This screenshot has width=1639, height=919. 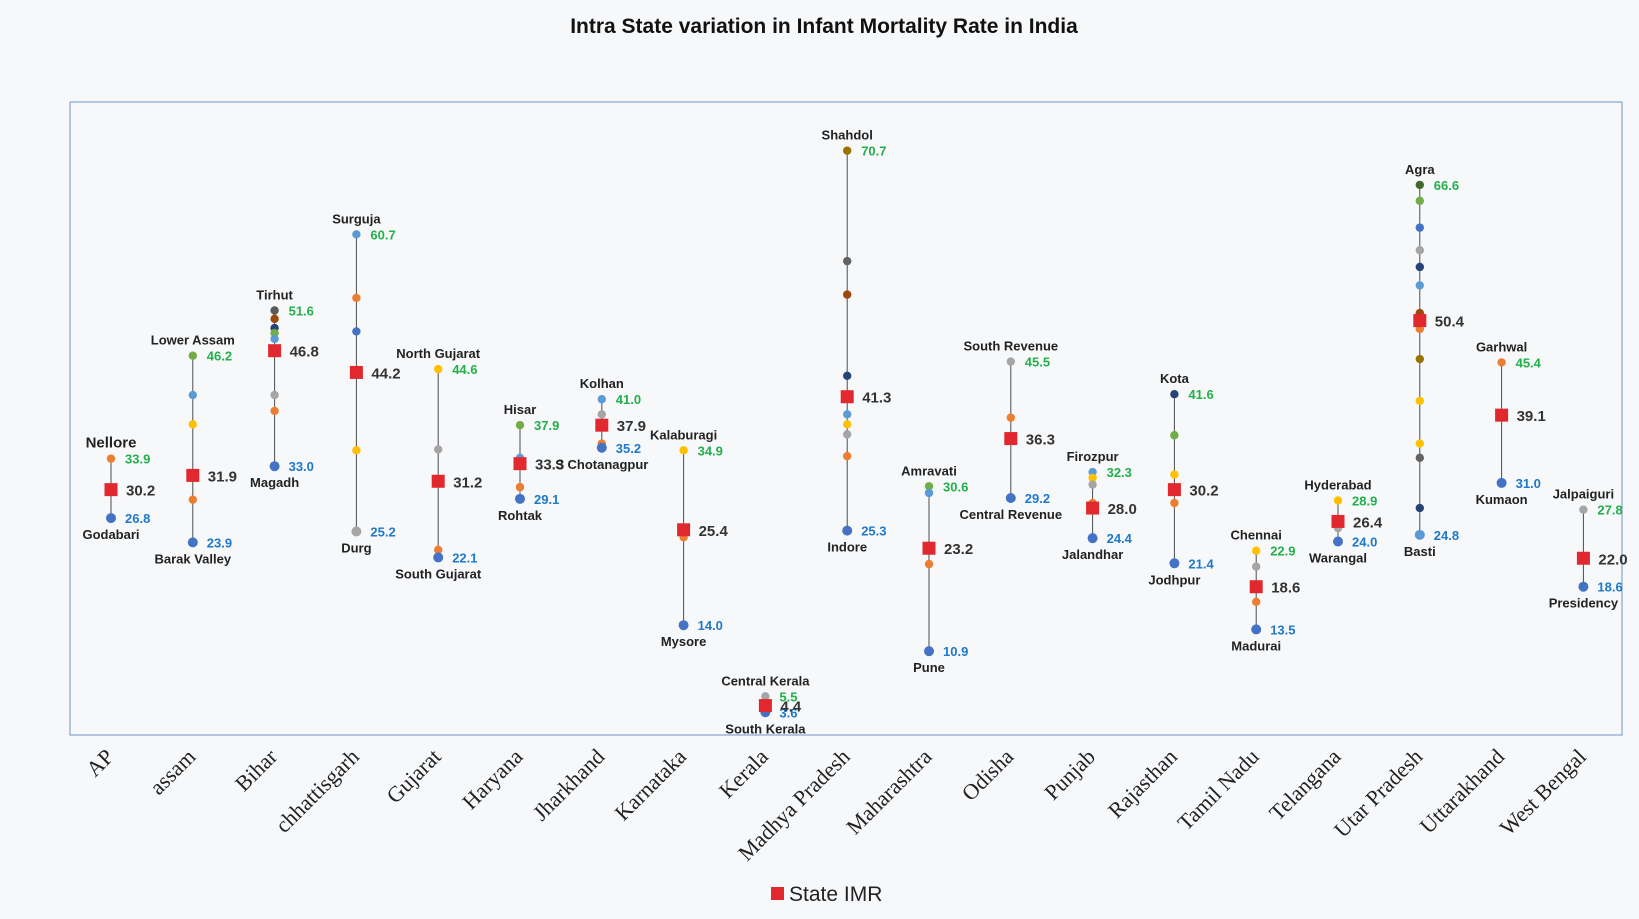 What do you see at coordinates (1266, 591) in the screenshot?
I see `state-group-tamil-nadu: 22.9 13.5 18.6 Chennai Madurai` at bounding box center [1266, 591].